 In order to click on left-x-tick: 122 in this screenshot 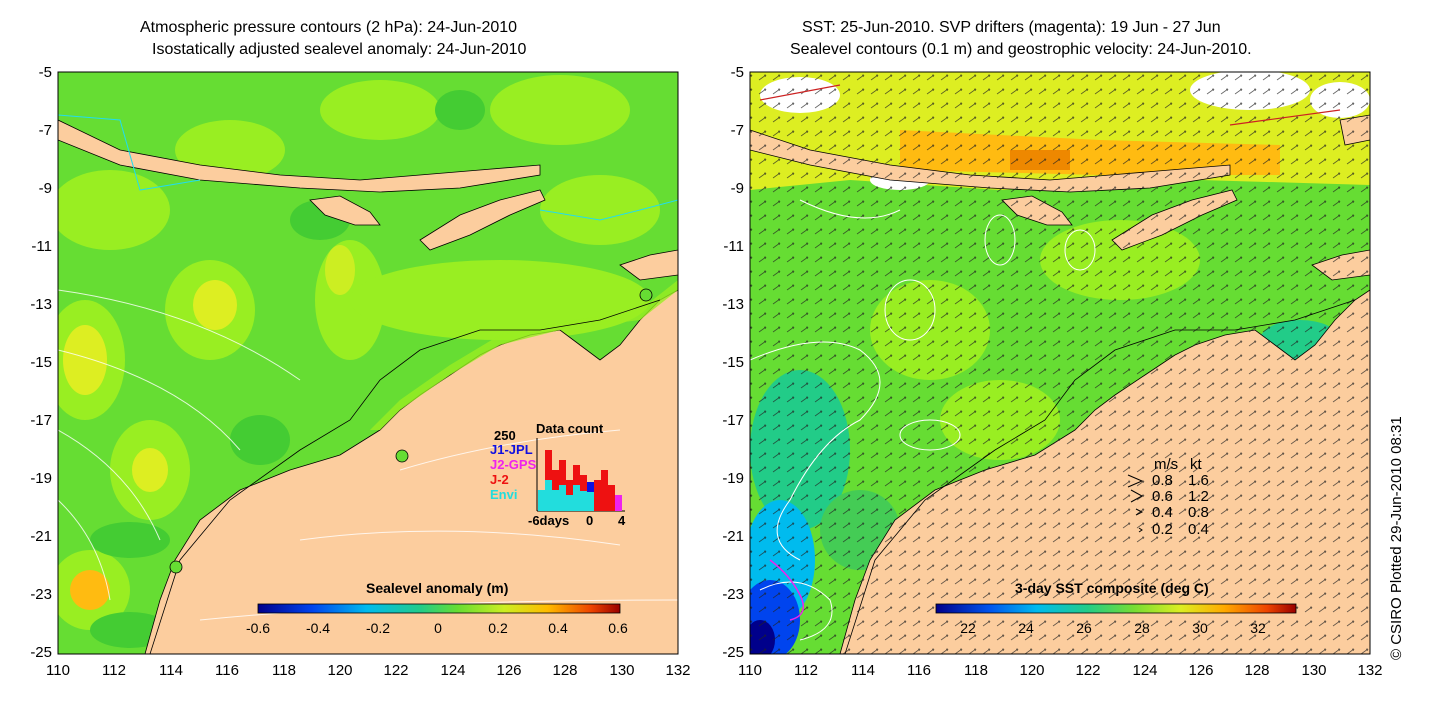, I will do `click(396, 670)`.